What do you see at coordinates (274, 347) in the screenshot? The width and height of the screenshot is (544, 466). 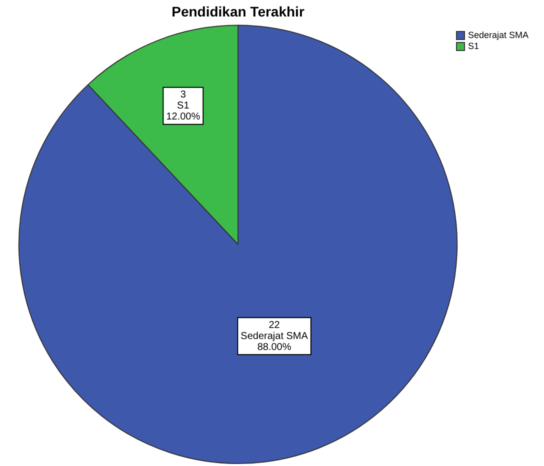 I see `text: 88.00%` at bounding box center [274, 347].